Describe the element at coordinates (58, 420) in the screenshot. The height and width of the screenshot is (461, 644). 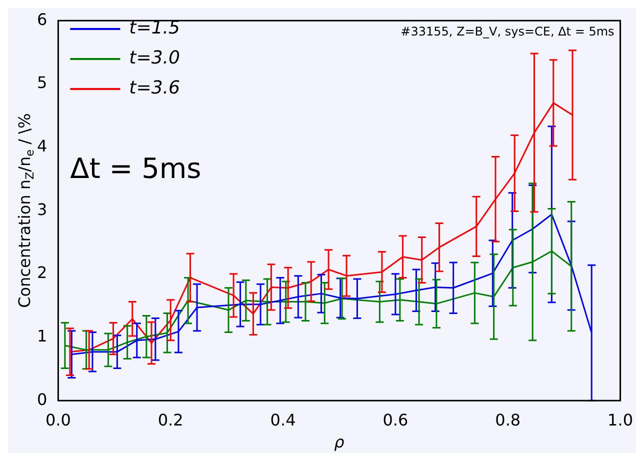
I see `x-tick-label: 0.0` at that location.